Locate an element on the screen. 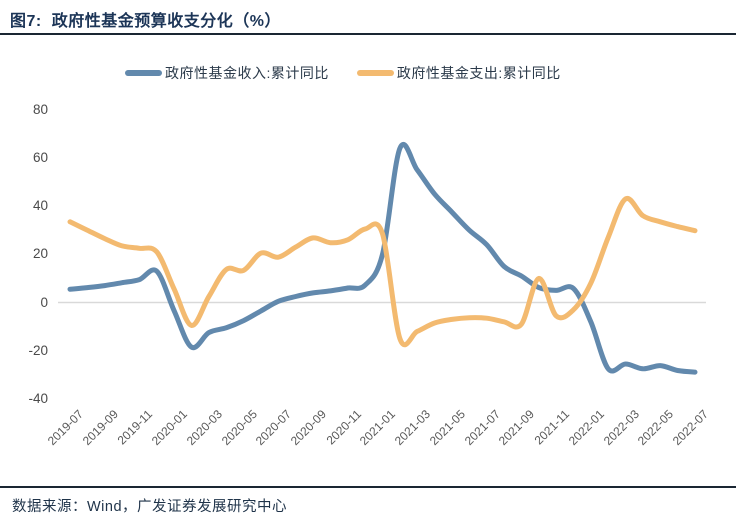  y-axis-tick-label: 60 is located at coordinates (40, 157).